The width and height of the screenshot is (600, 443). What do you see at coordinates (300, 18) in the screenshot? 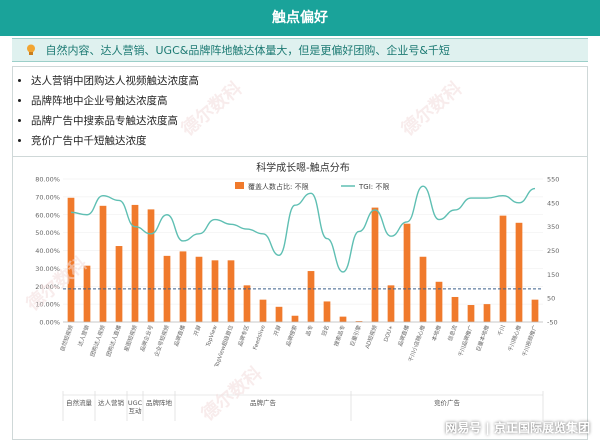
I see `page-title: 触点偏好` at bounding box center [300, 18].